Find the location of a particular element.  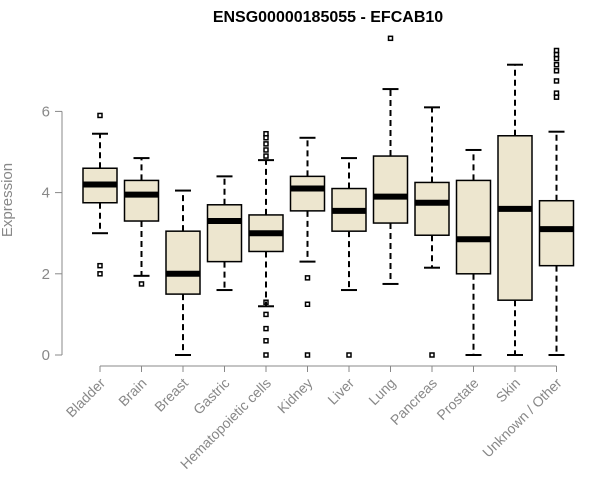

x-tick-label: Kidney is located at coordinates (295, 396).